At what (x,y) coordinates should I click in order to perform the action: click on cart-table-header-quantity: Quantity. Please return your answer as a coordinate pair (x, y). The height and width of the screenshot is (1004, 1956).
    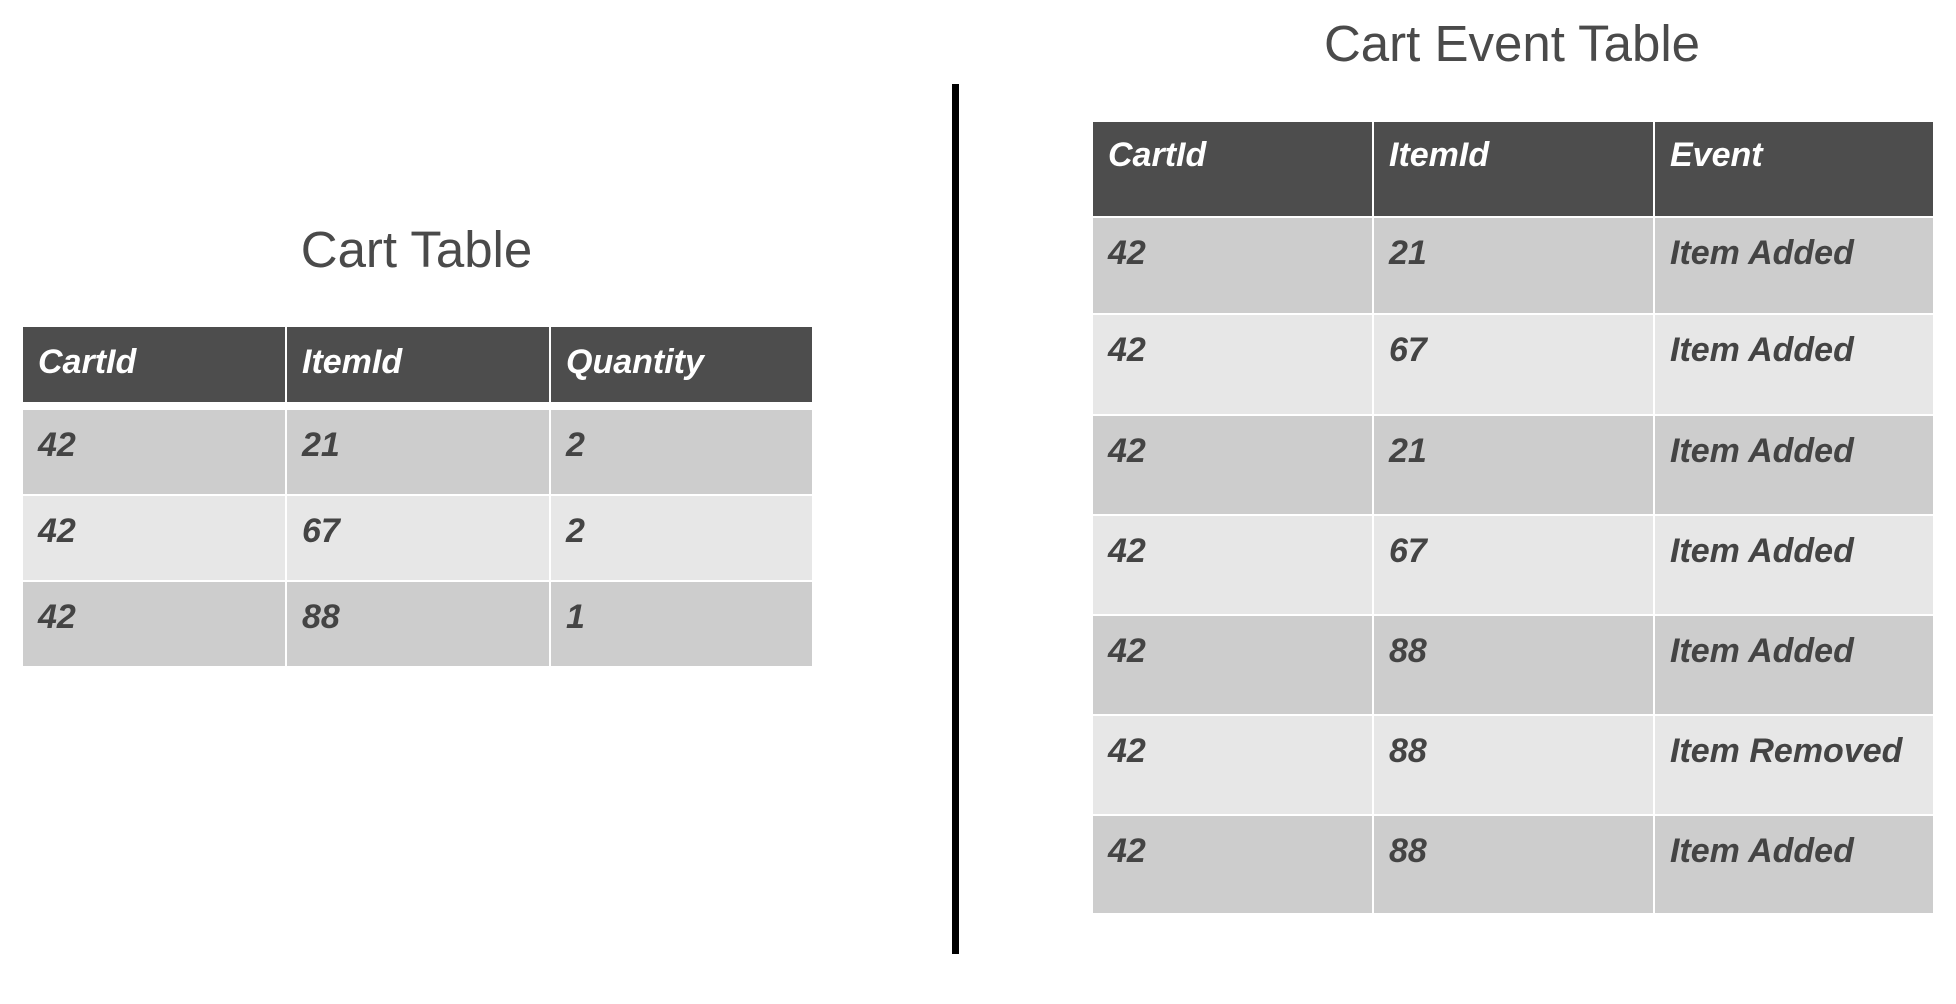
    Looking at the image, I should click on (681, 364).